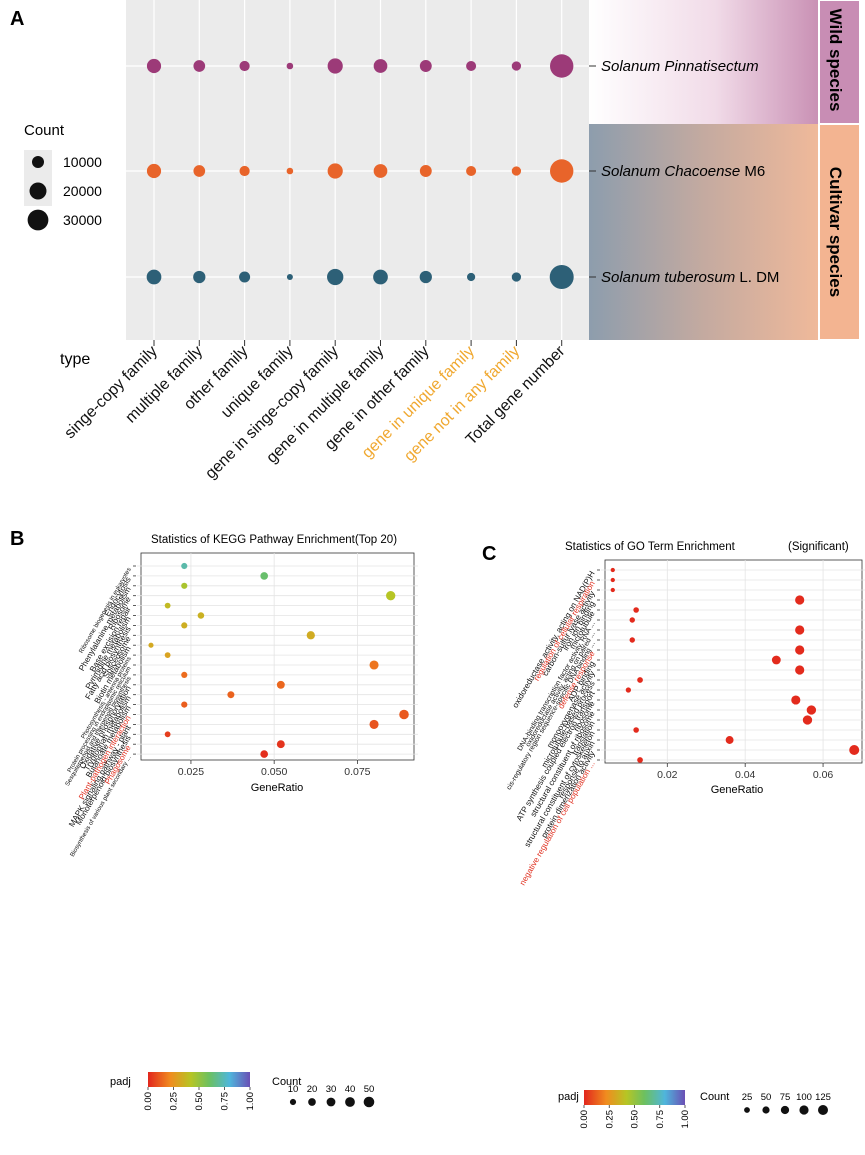 Image resolution: width=865 pixels, height=1155 pixels. I want to click on count-legend: 10000 20000 30000, so click(64, 192).